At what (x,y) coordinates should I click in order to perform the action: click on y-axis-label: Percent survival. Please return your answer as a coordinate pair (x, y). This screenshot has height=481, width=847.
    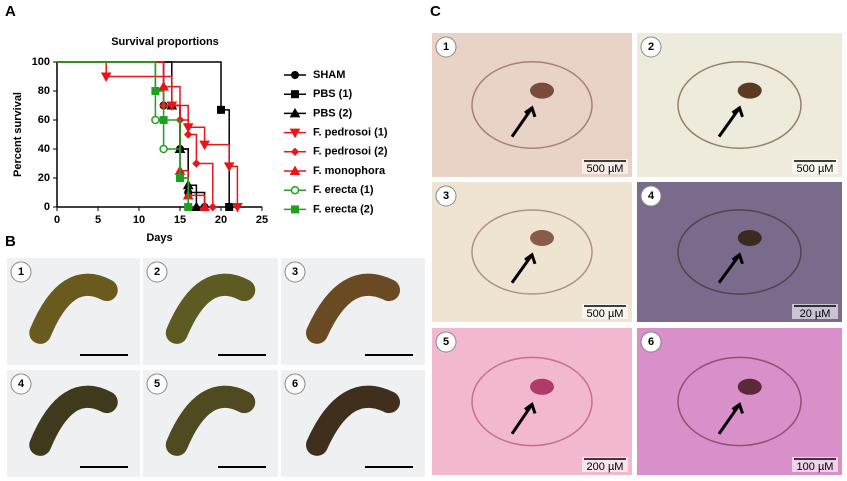
    Looking at the image, I should click on (18, 134).